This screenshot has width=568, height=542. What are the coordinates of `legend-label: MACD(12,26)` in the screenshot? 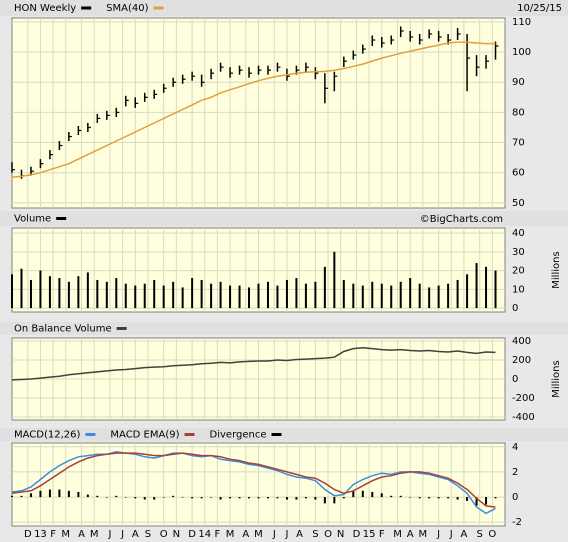 It's located at (47, 435).